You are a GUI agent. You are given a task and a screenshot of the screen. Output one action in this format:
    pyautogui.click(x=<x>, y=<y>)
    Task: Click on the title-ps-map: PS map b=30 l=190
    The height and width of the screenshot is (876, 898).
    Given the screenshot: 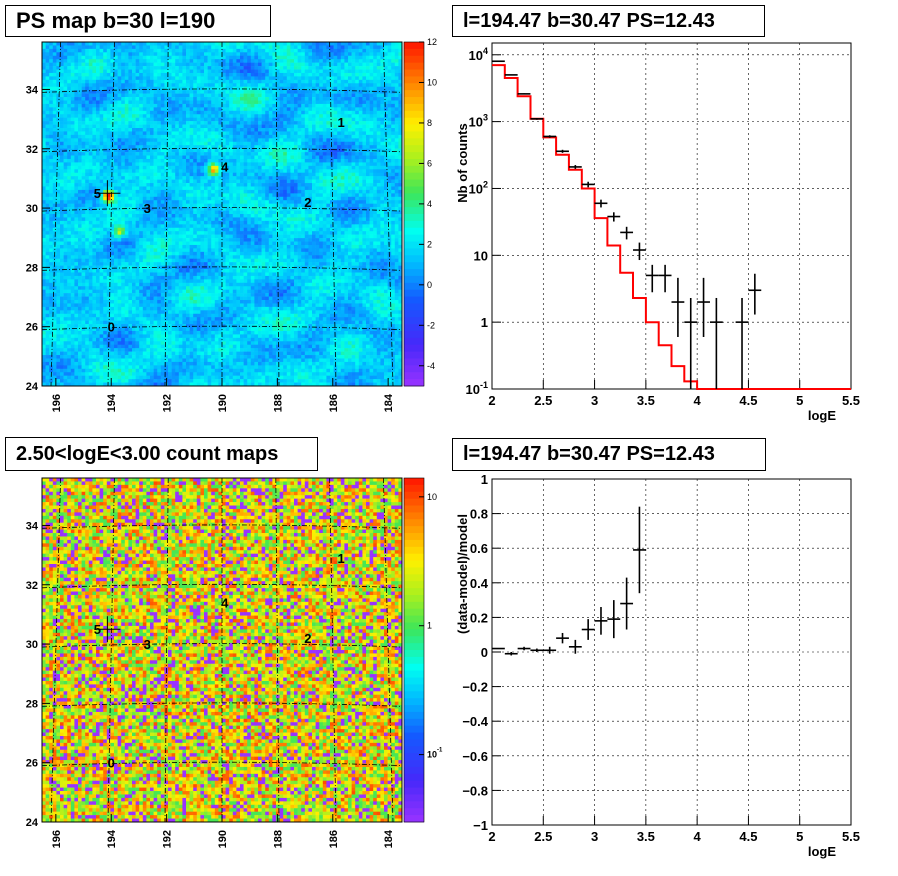 What is the action you would take?
    pyautogui.click(x=138, y=21)
    